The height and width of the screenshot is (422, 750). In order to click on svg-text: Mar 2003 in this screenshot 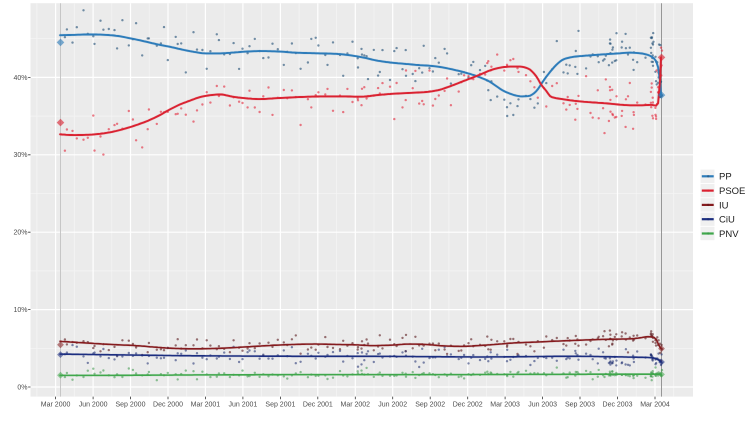, I will do `click(505, 404)`.